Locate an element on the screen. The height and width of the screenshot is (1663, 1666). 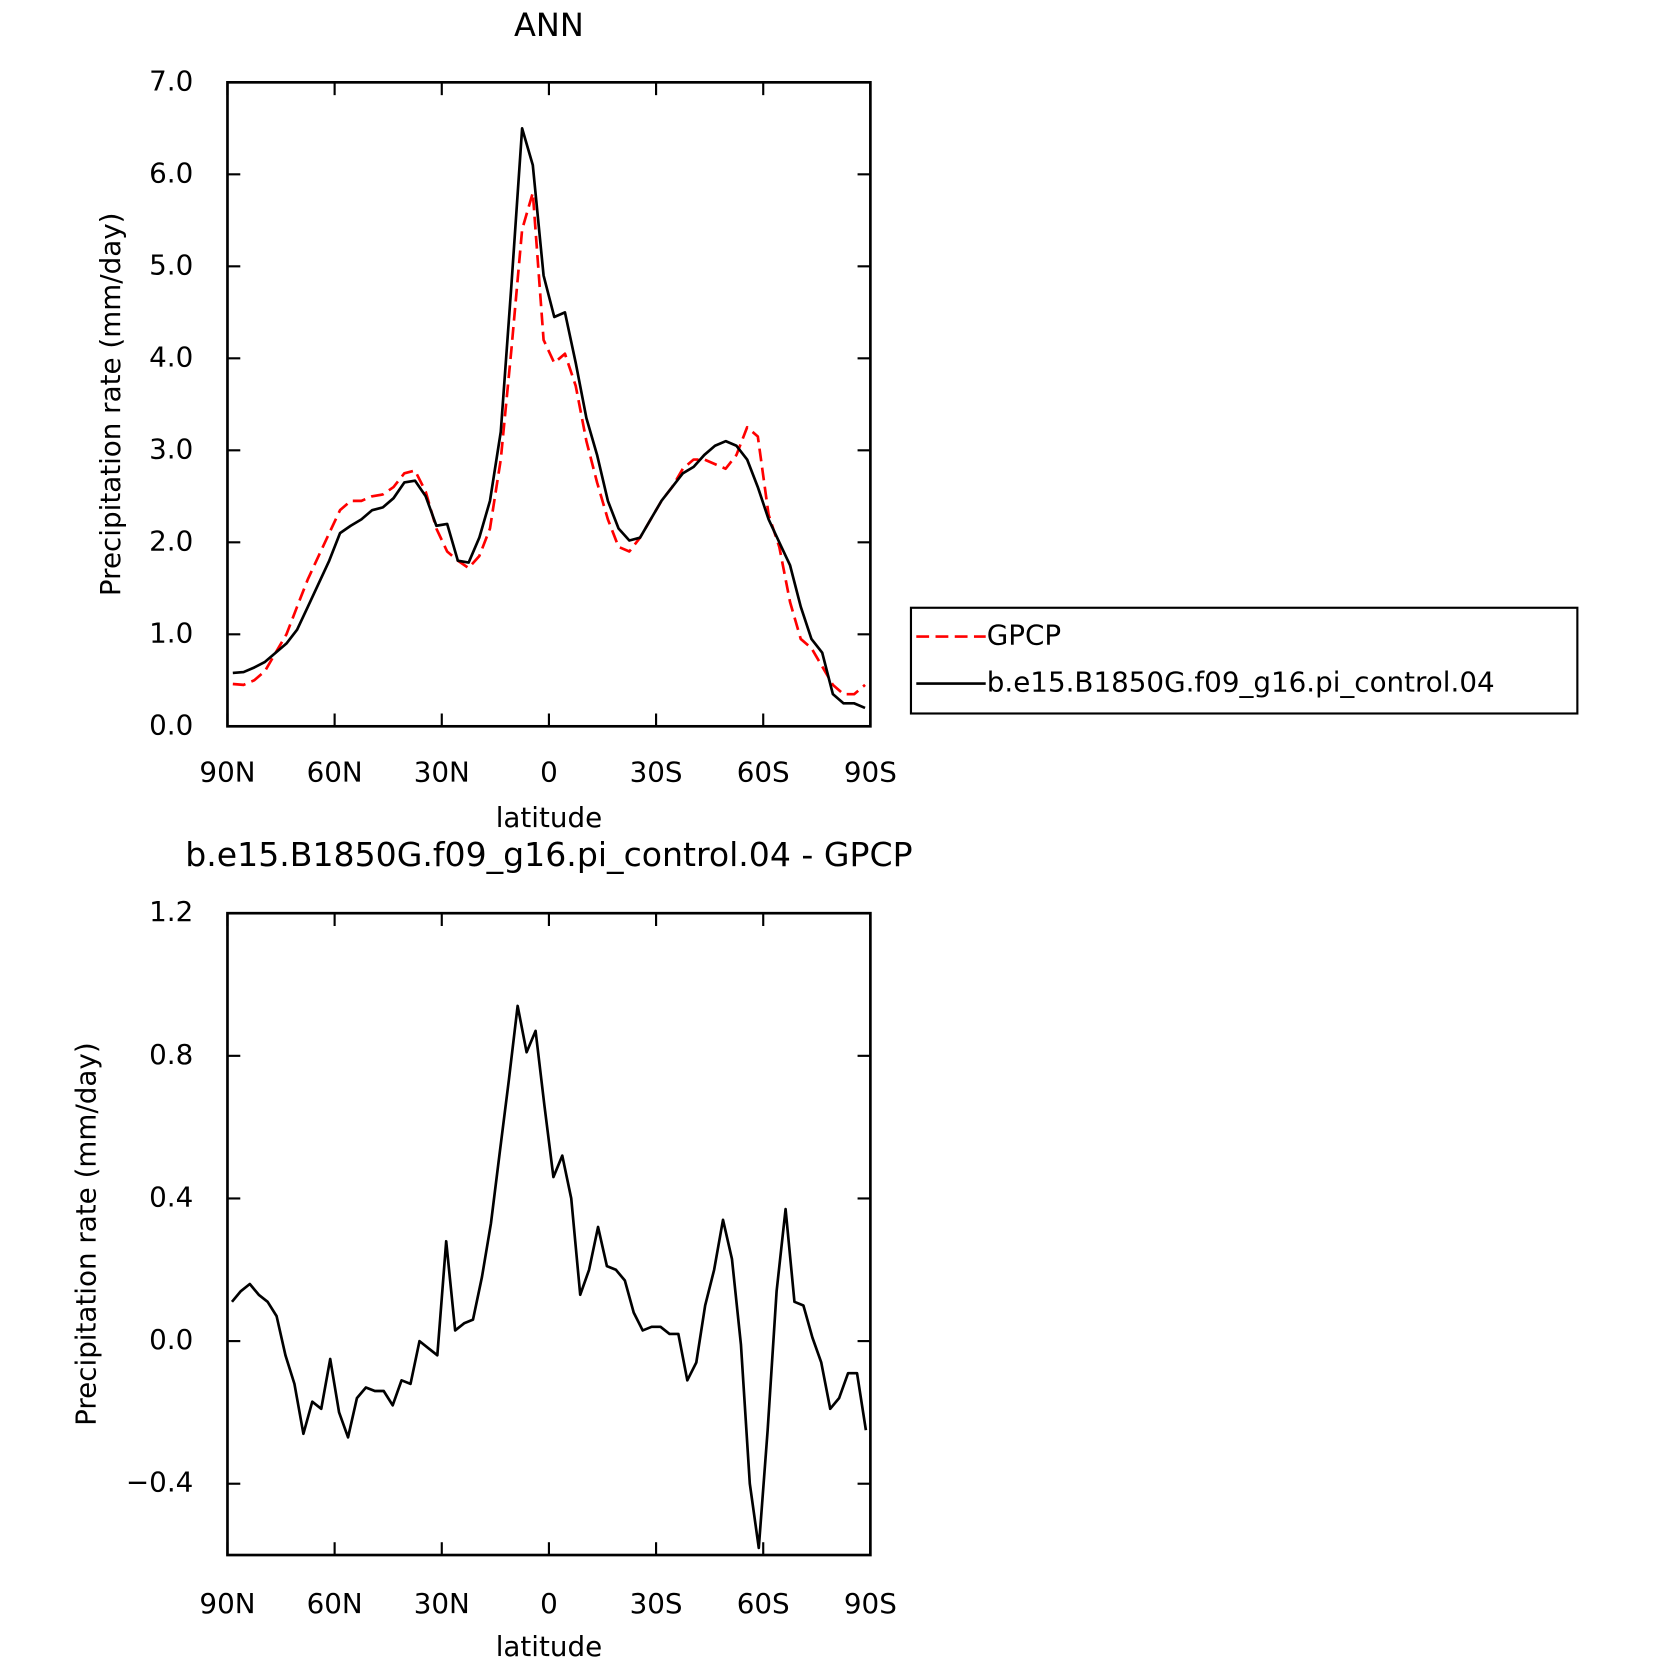
y-tick-label: 7.0 is located at coordinates (171, 80).